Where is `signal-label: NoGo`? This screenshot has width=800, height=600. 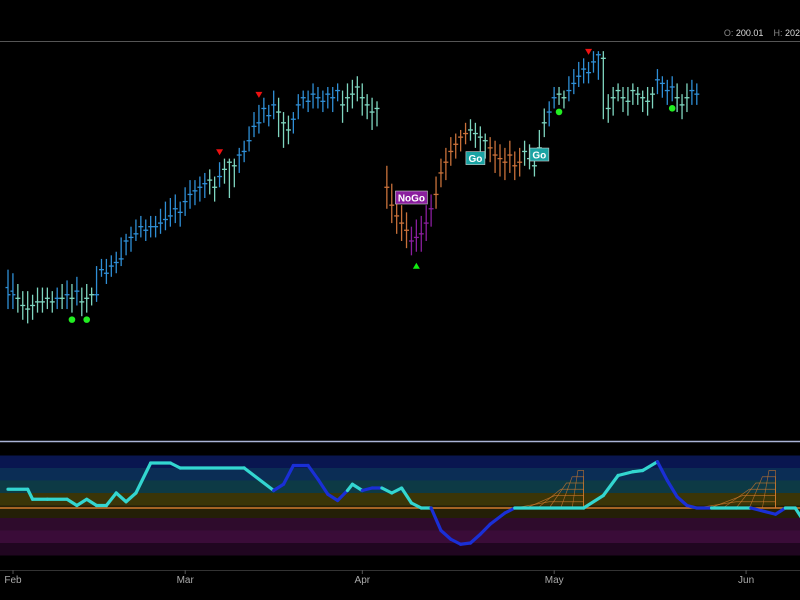
signal-label: NoGo is located at coordinates (411, 199).